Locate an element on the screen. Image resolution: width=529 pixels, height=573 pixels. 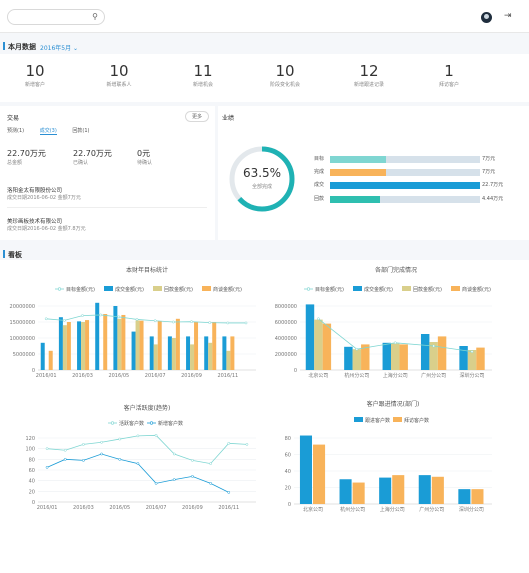
legend-label: 新增客户数 is located at coordinates (170, 423).